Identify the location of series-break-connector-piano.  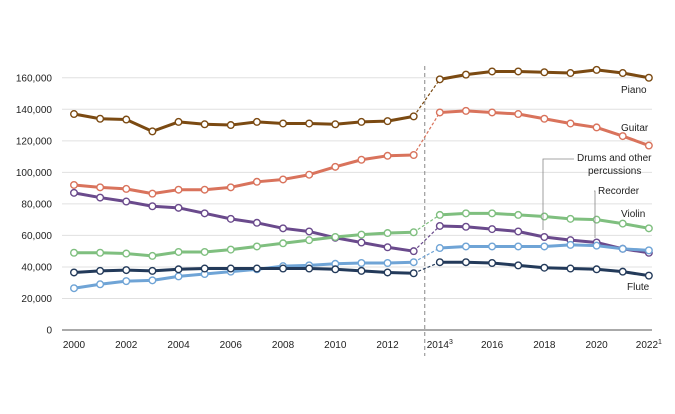
(427, 97).